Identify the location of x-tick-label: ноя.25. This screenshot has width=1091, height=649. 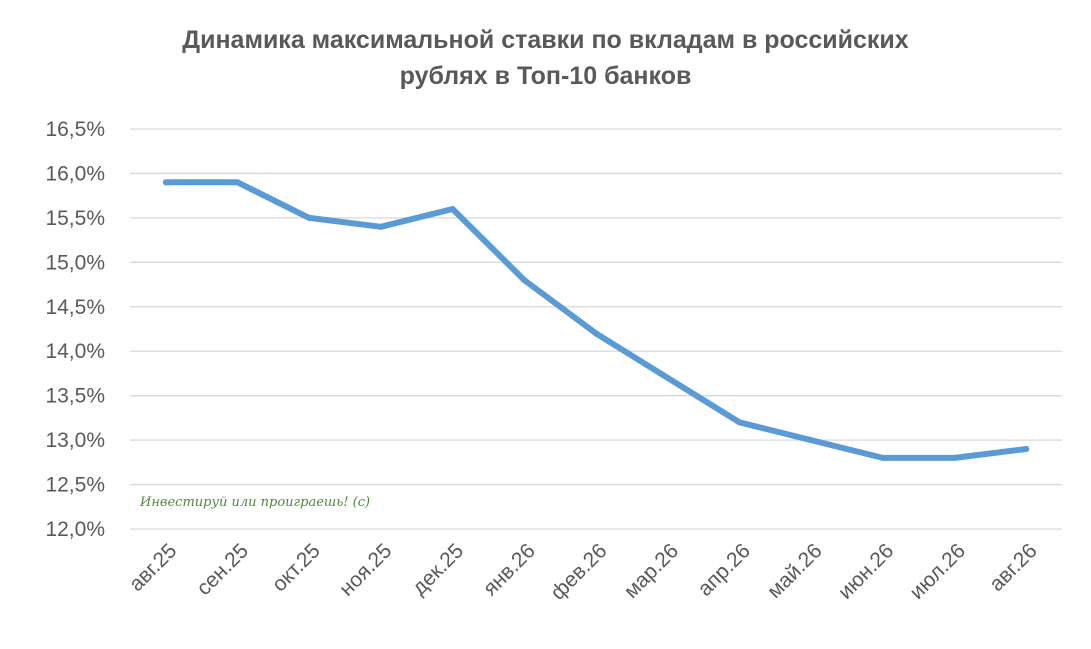
(365, 569).